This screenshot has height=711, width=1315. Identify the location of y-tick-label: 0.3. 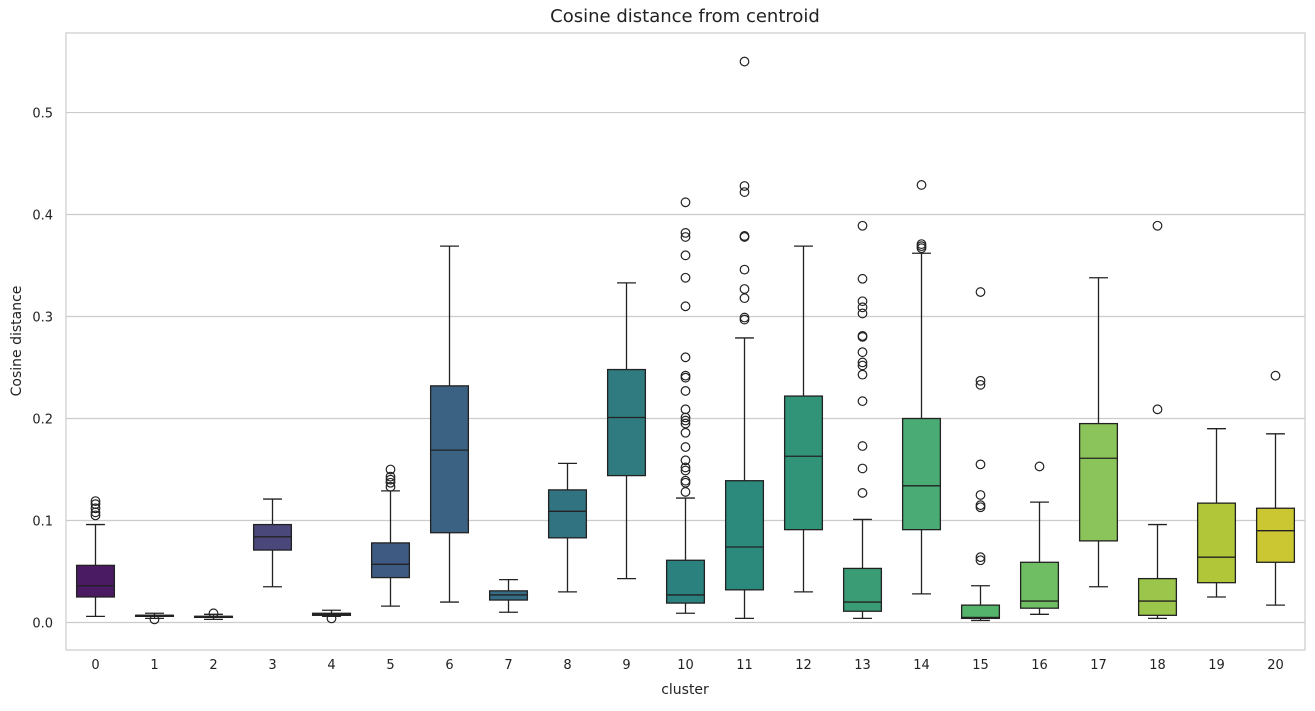
(42, 318).